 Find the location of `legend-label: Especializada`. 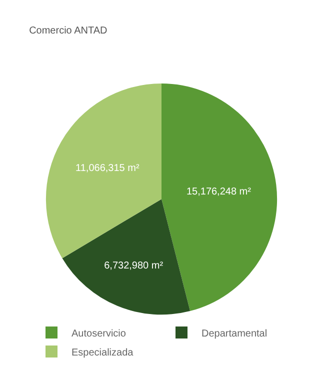

legend-label: Especializada is located at coordinates (103, 352).